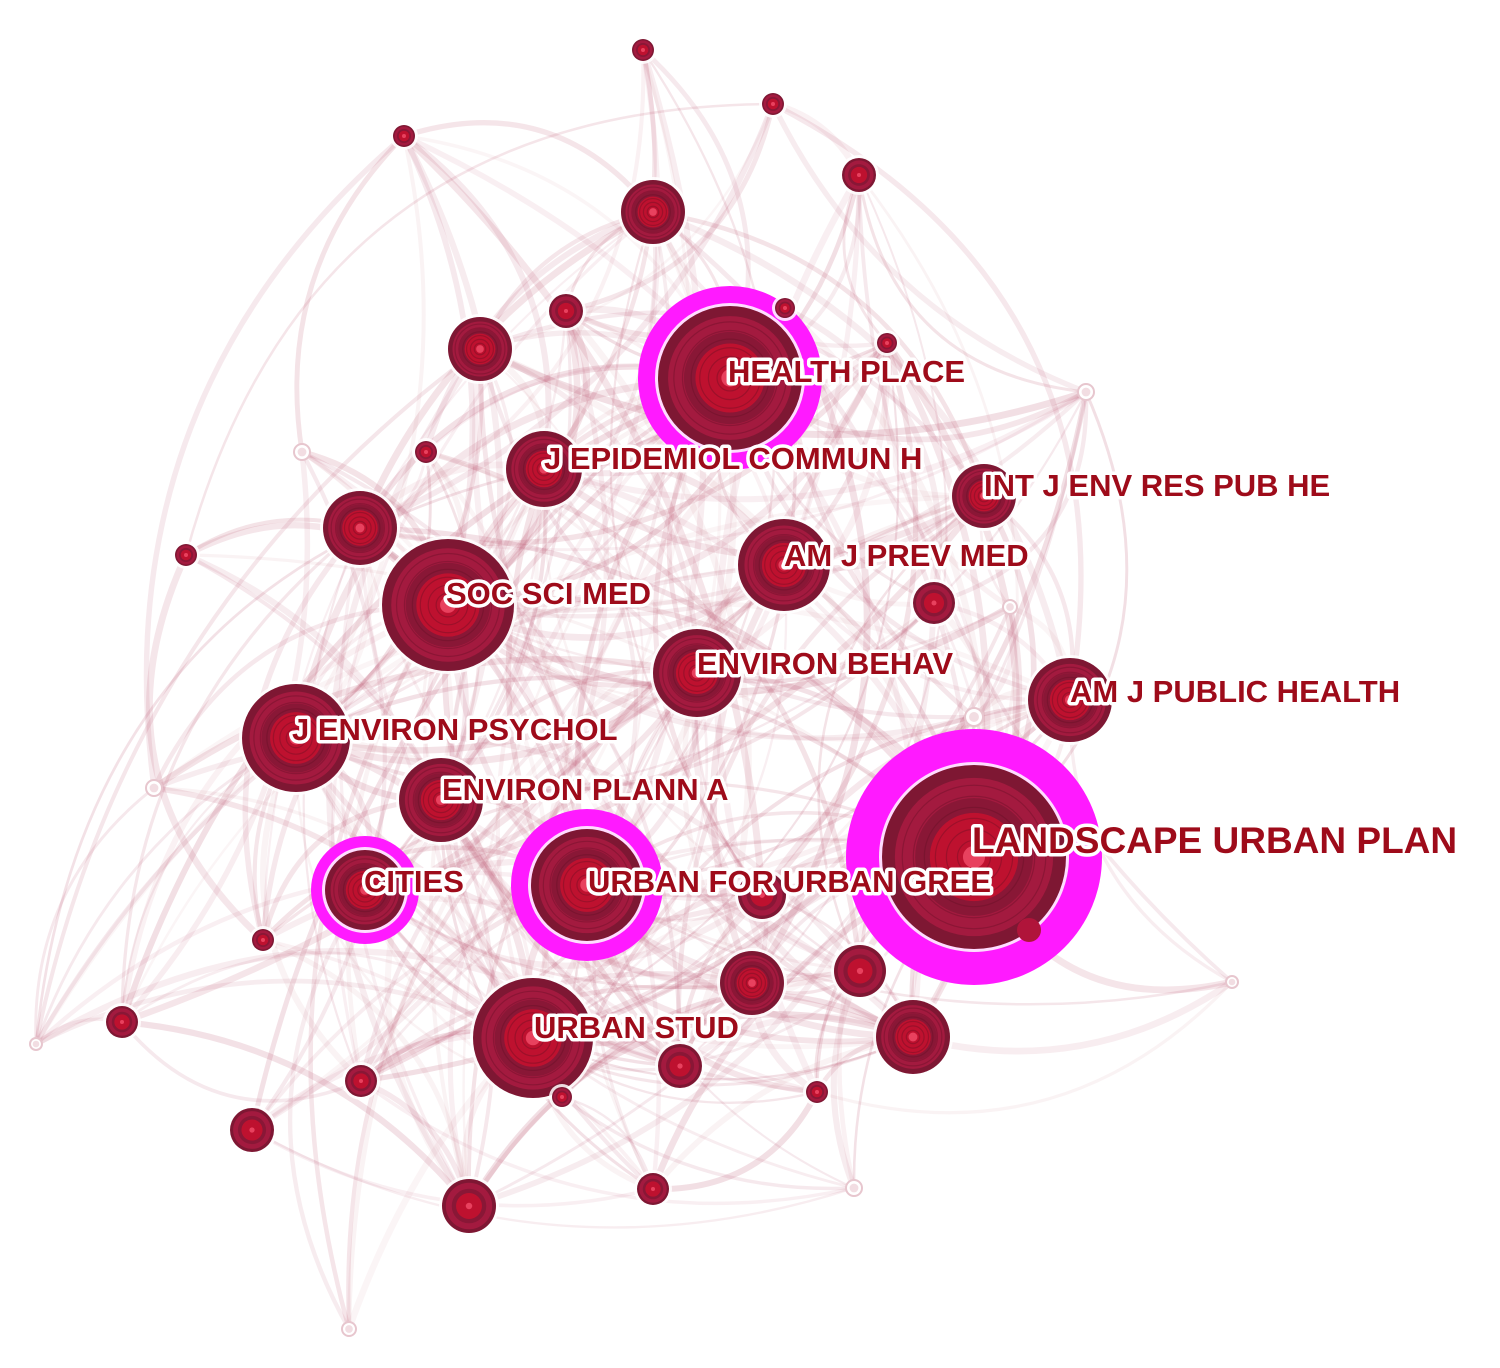 This screenshot has width=1500, height=1368. Describe the element at coordinates (887, 343) in the screenshot. I see `node-y` at that location.